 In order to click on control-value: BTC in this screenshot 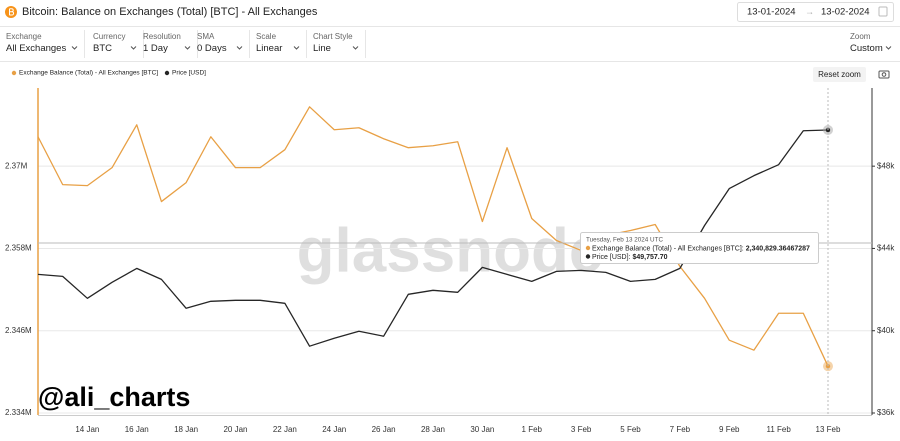, I will do `click(102, 48)`.